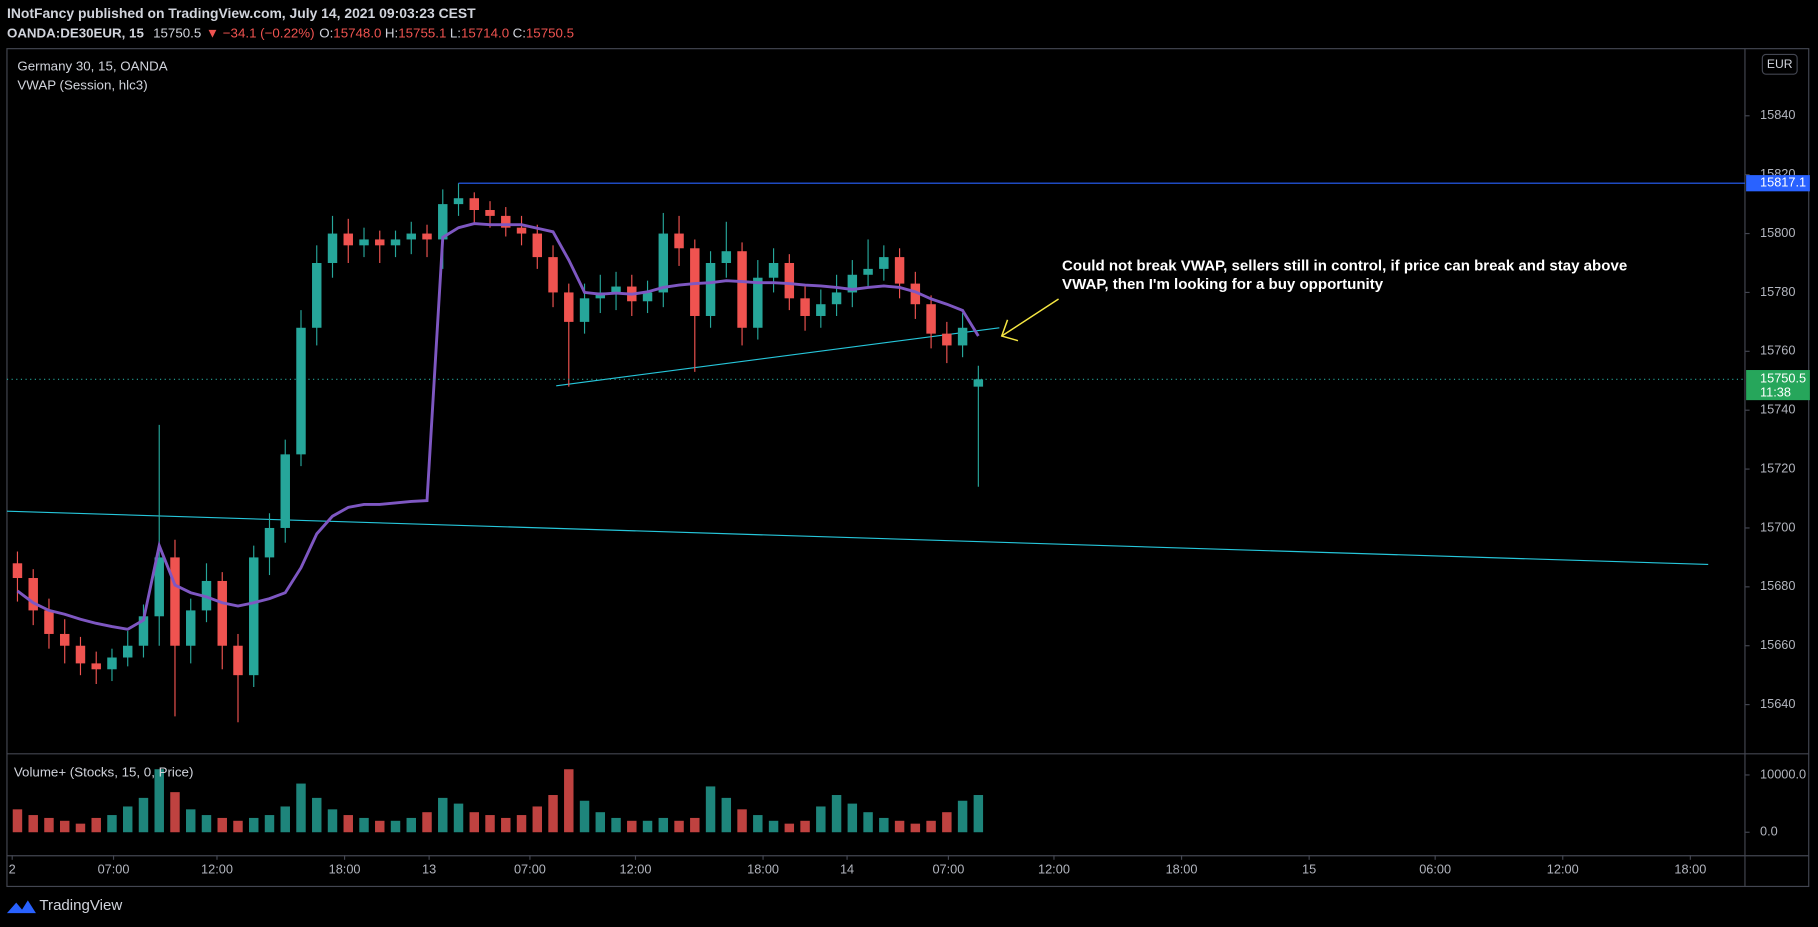 Image resolution: width=1818 pixels, height=927 pixels. I want to click on y-tick-label: 15760, so click(1777, 350).